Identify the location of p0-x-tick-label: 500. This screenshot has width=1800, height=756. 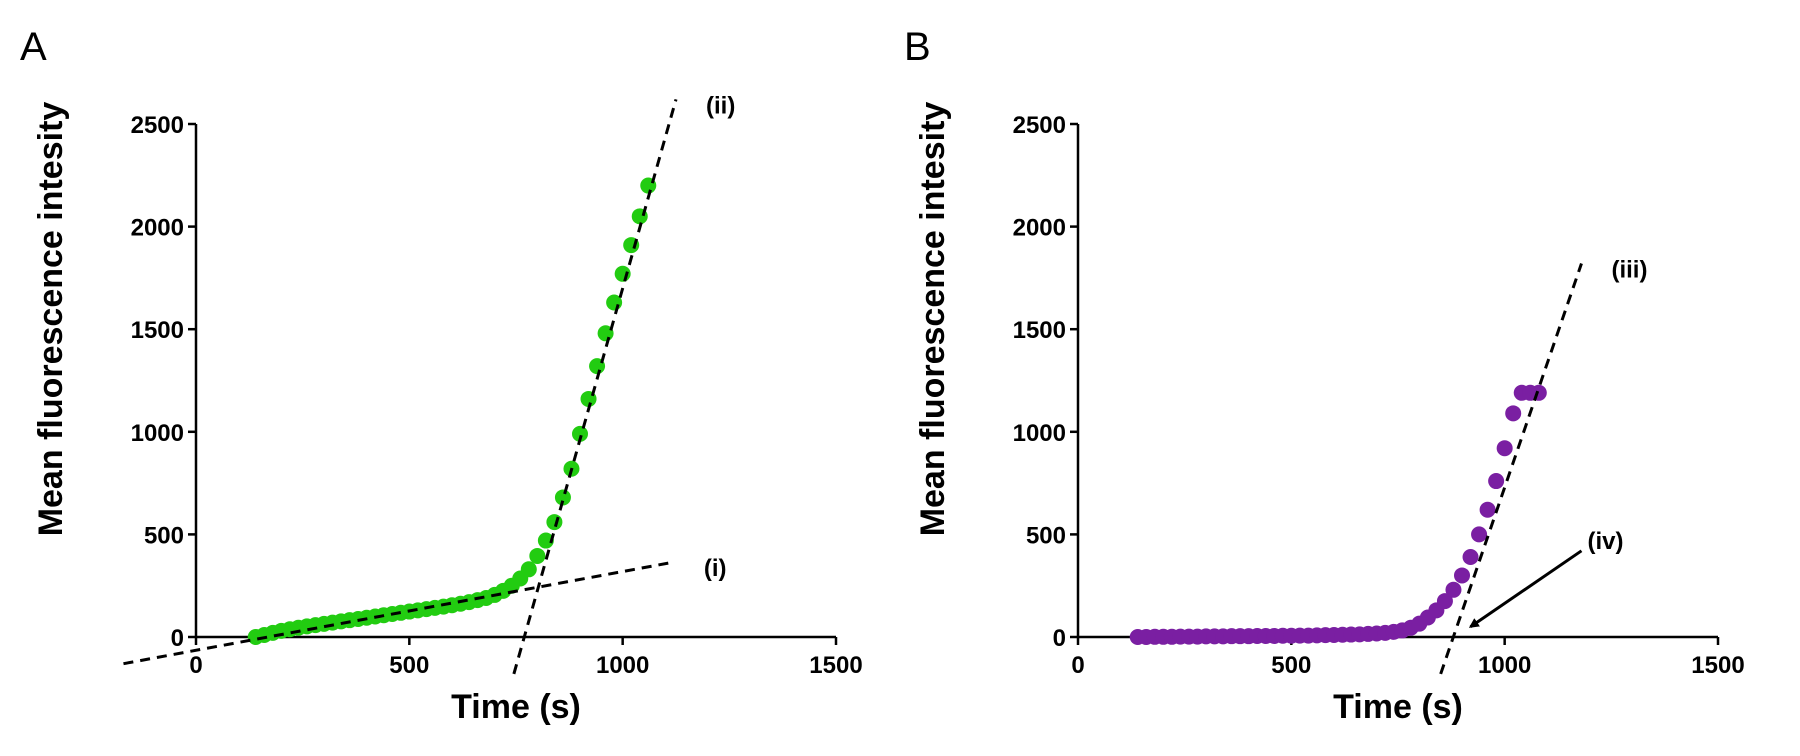
(409, 665).